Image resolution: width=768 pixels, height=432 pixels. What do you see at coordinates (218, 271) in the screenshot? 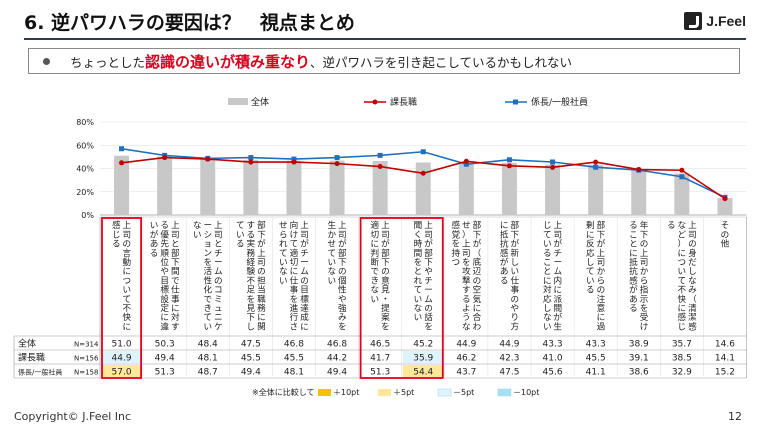
I see `category-char: ム` at bounding box center [218, 271].